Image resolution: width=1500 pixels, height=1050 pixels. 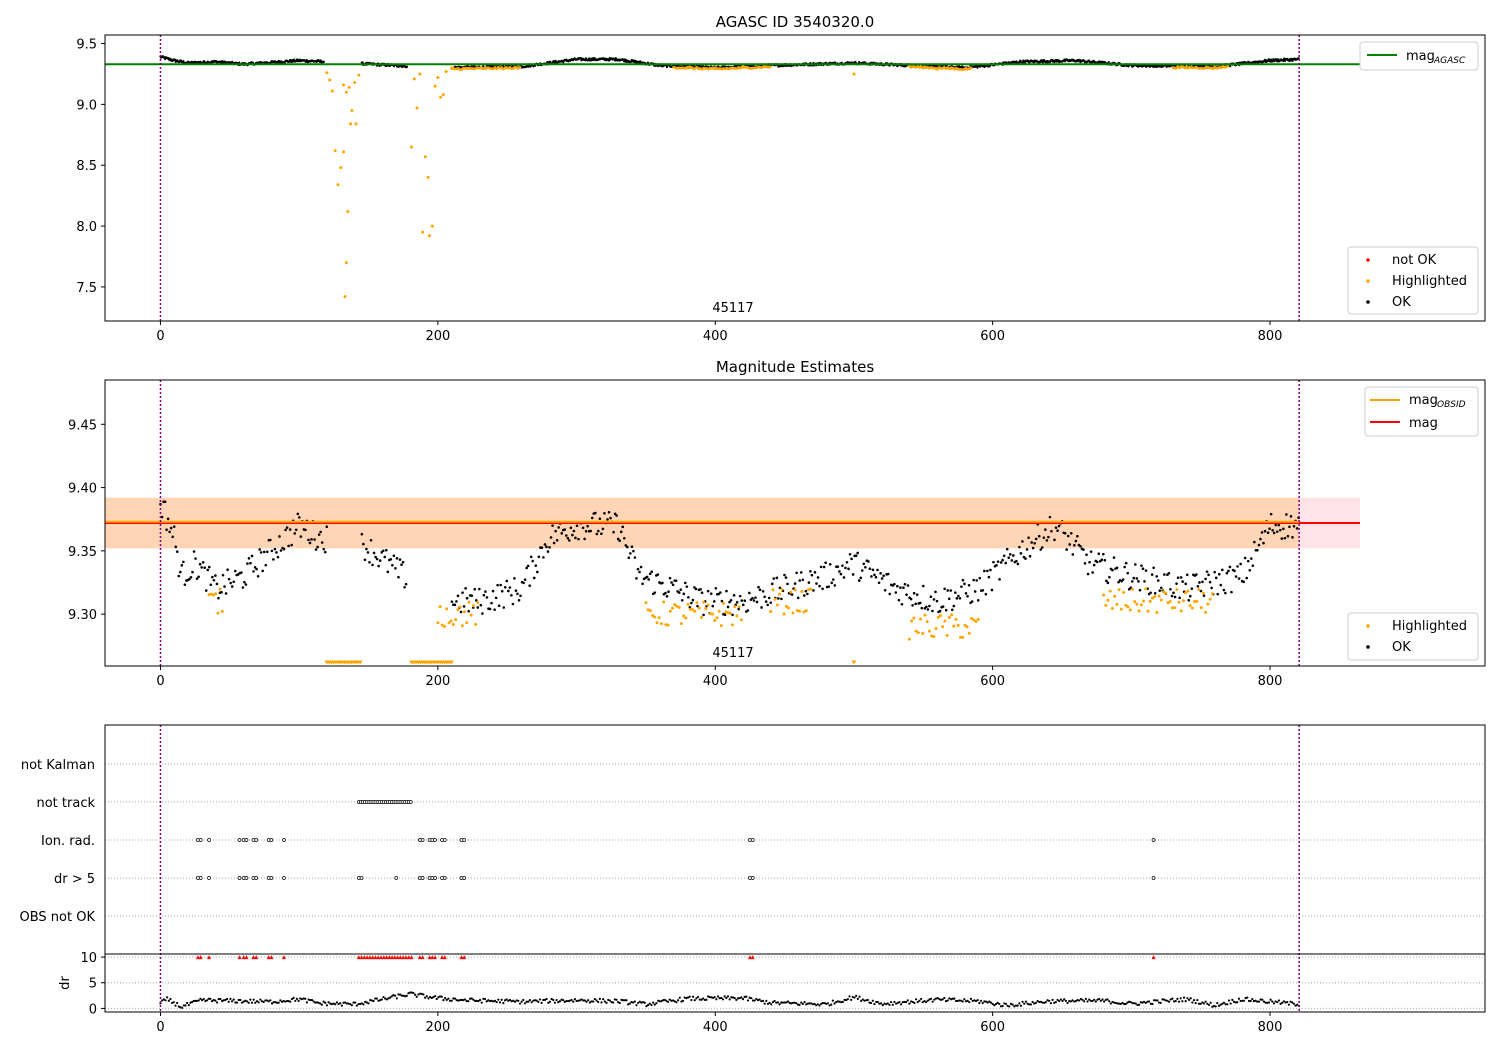 What do you see at coordinates (715, 336) in the screenshot?
I see `x-tick-label: 400` at bounding box center [715, 336].